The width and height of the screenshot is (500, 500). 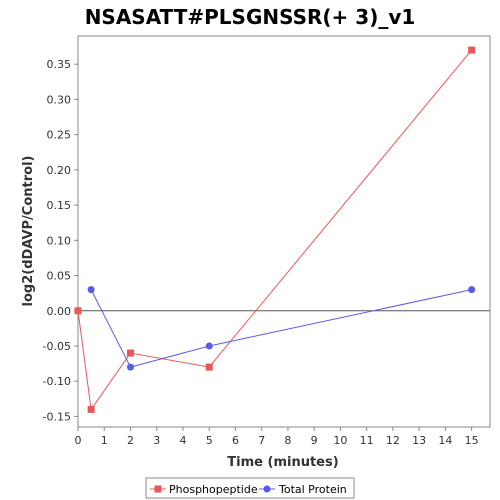 What do you see at coordinates (267, 489) in the screenshot?
I see `legend-marker-circle` at bounding box center [267, 489].